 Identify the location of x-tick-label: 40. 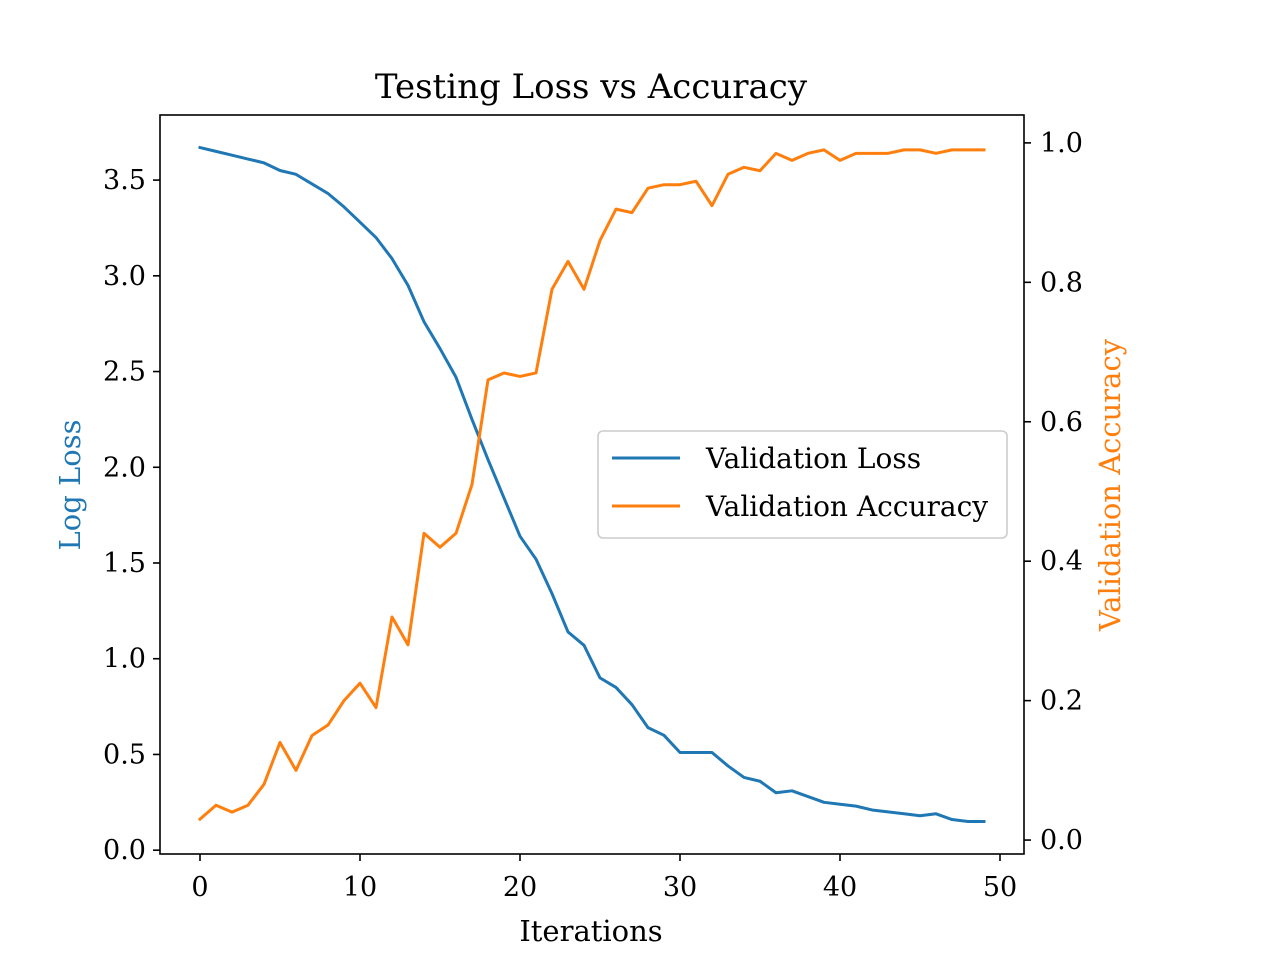
(840, 887).